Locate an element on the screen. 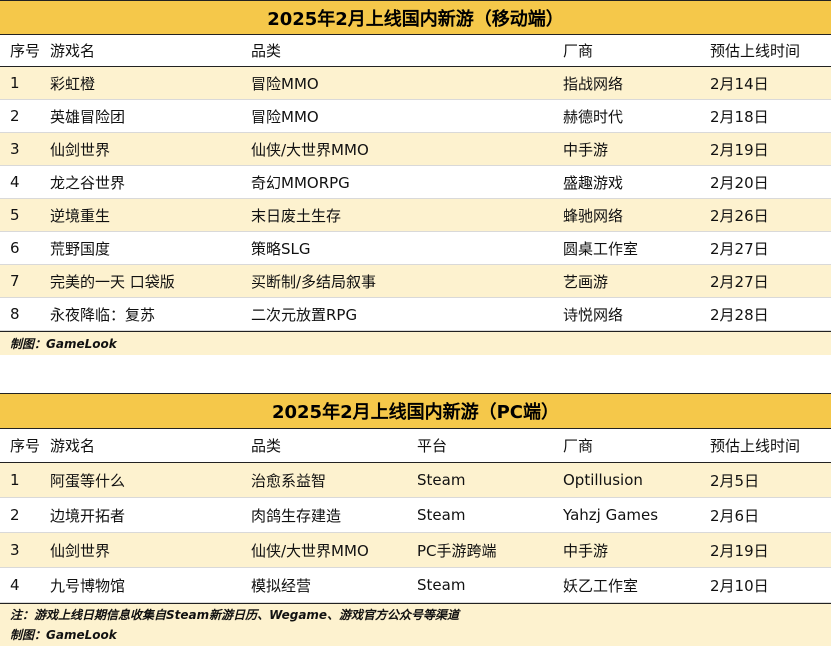  pc-header-vendor: 厂商 is located at coordinates (578, 446).